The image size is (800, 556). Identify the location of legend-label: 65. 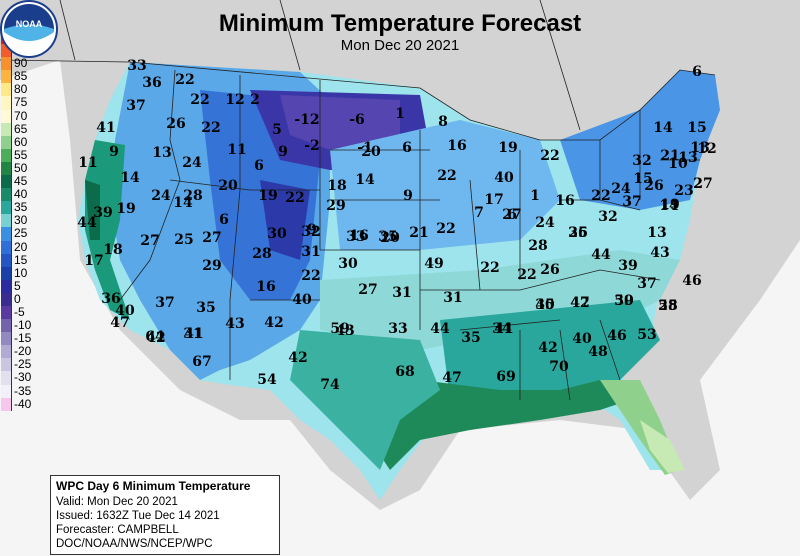
(21, 128).